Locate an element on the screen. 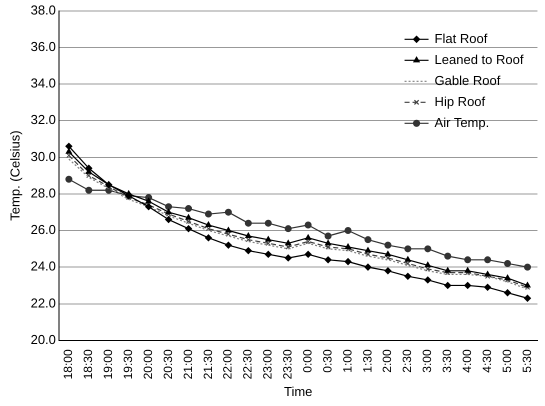 Image resolution: width=545 pixels, height=406 pixels. x-tick-label: 5:00 is located at coordinates (507, 361).